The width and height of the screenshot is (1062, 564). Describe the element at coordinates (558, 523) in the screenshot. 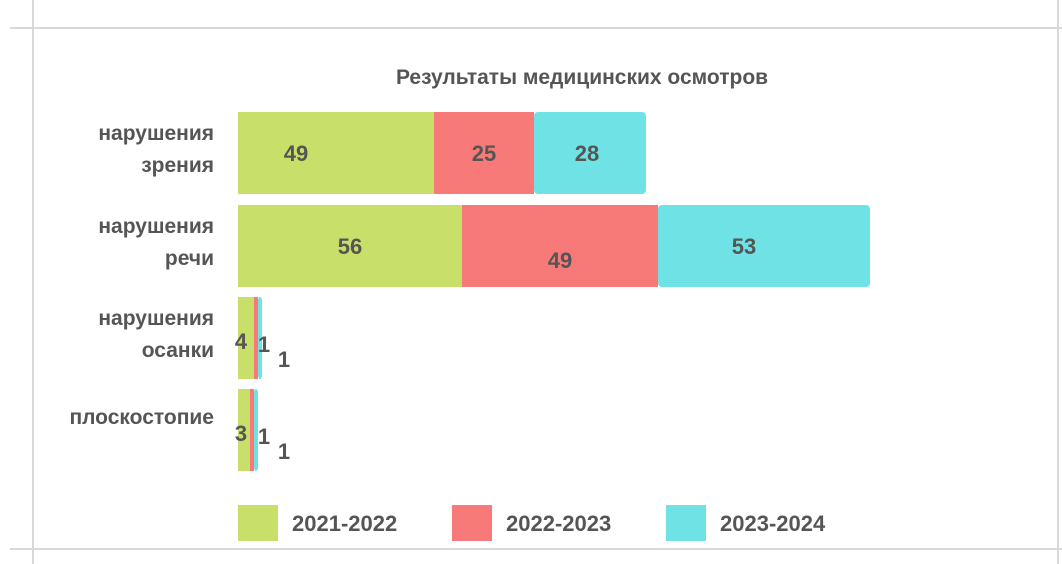

I see `legend-label: 2022-2023` at that location.